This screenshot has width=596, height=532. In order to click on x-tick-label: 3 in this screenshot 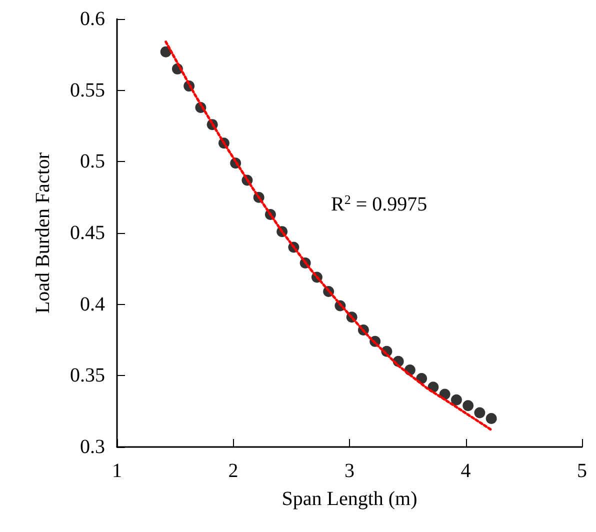, I will do `click(349, 471)`.